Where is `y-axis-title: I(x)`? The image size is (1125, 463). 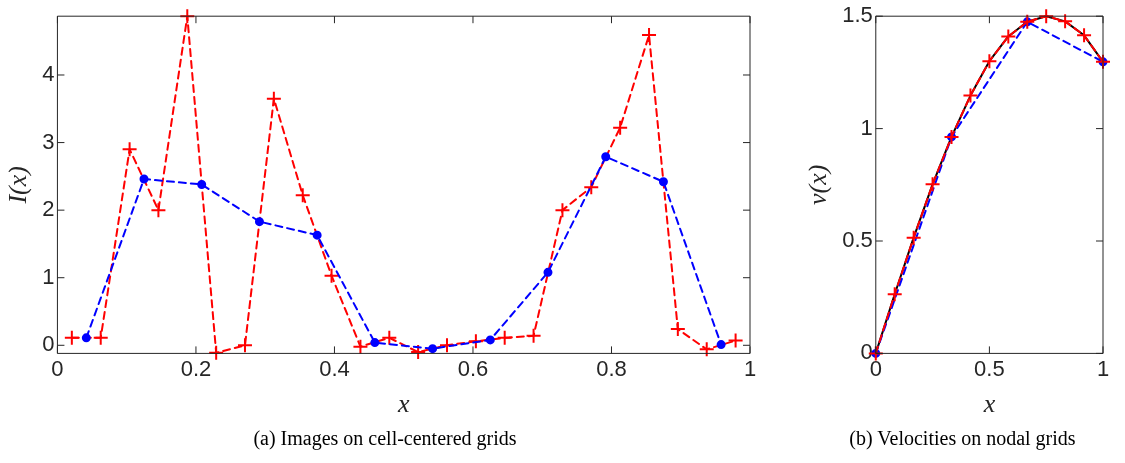
y-axis-title: I(x) is located at coordinates (18, 185).